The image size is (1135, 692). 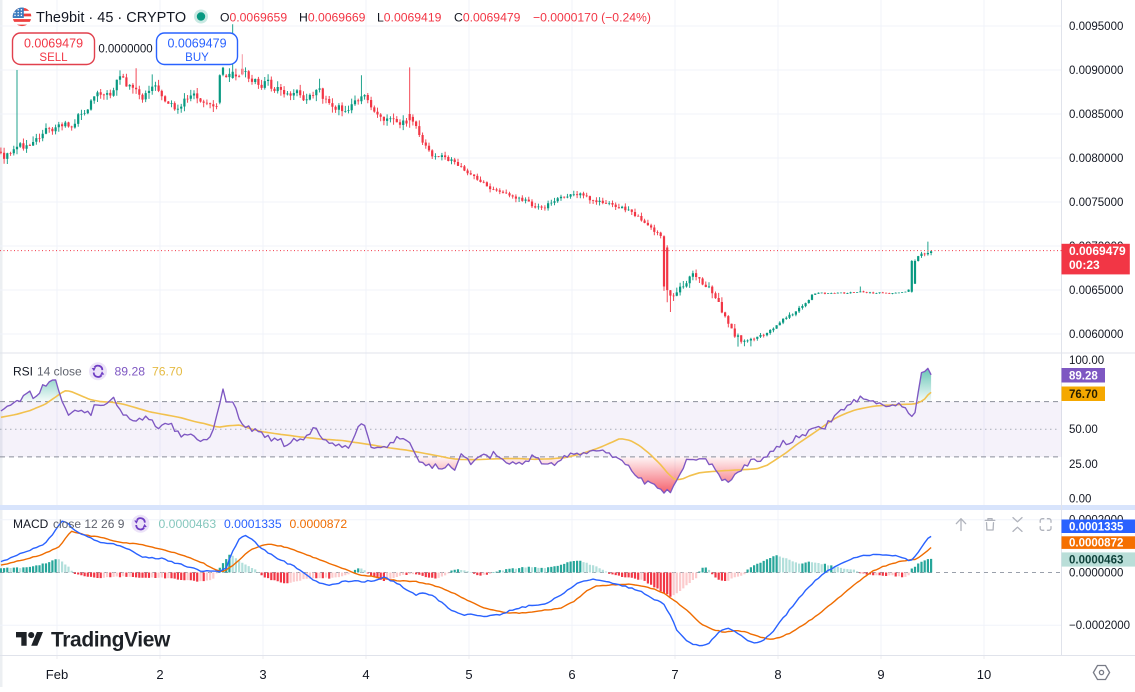 I want to click on svg-text: 0.0095000, so click(x=1096, y=27).